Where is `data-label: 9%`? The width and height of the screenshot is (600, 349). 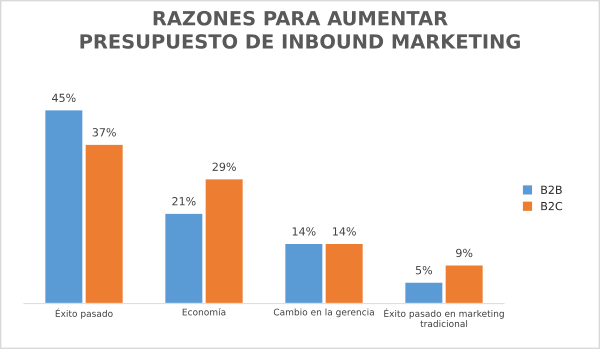 data-label: 9% is located at coordinates (464, 253).